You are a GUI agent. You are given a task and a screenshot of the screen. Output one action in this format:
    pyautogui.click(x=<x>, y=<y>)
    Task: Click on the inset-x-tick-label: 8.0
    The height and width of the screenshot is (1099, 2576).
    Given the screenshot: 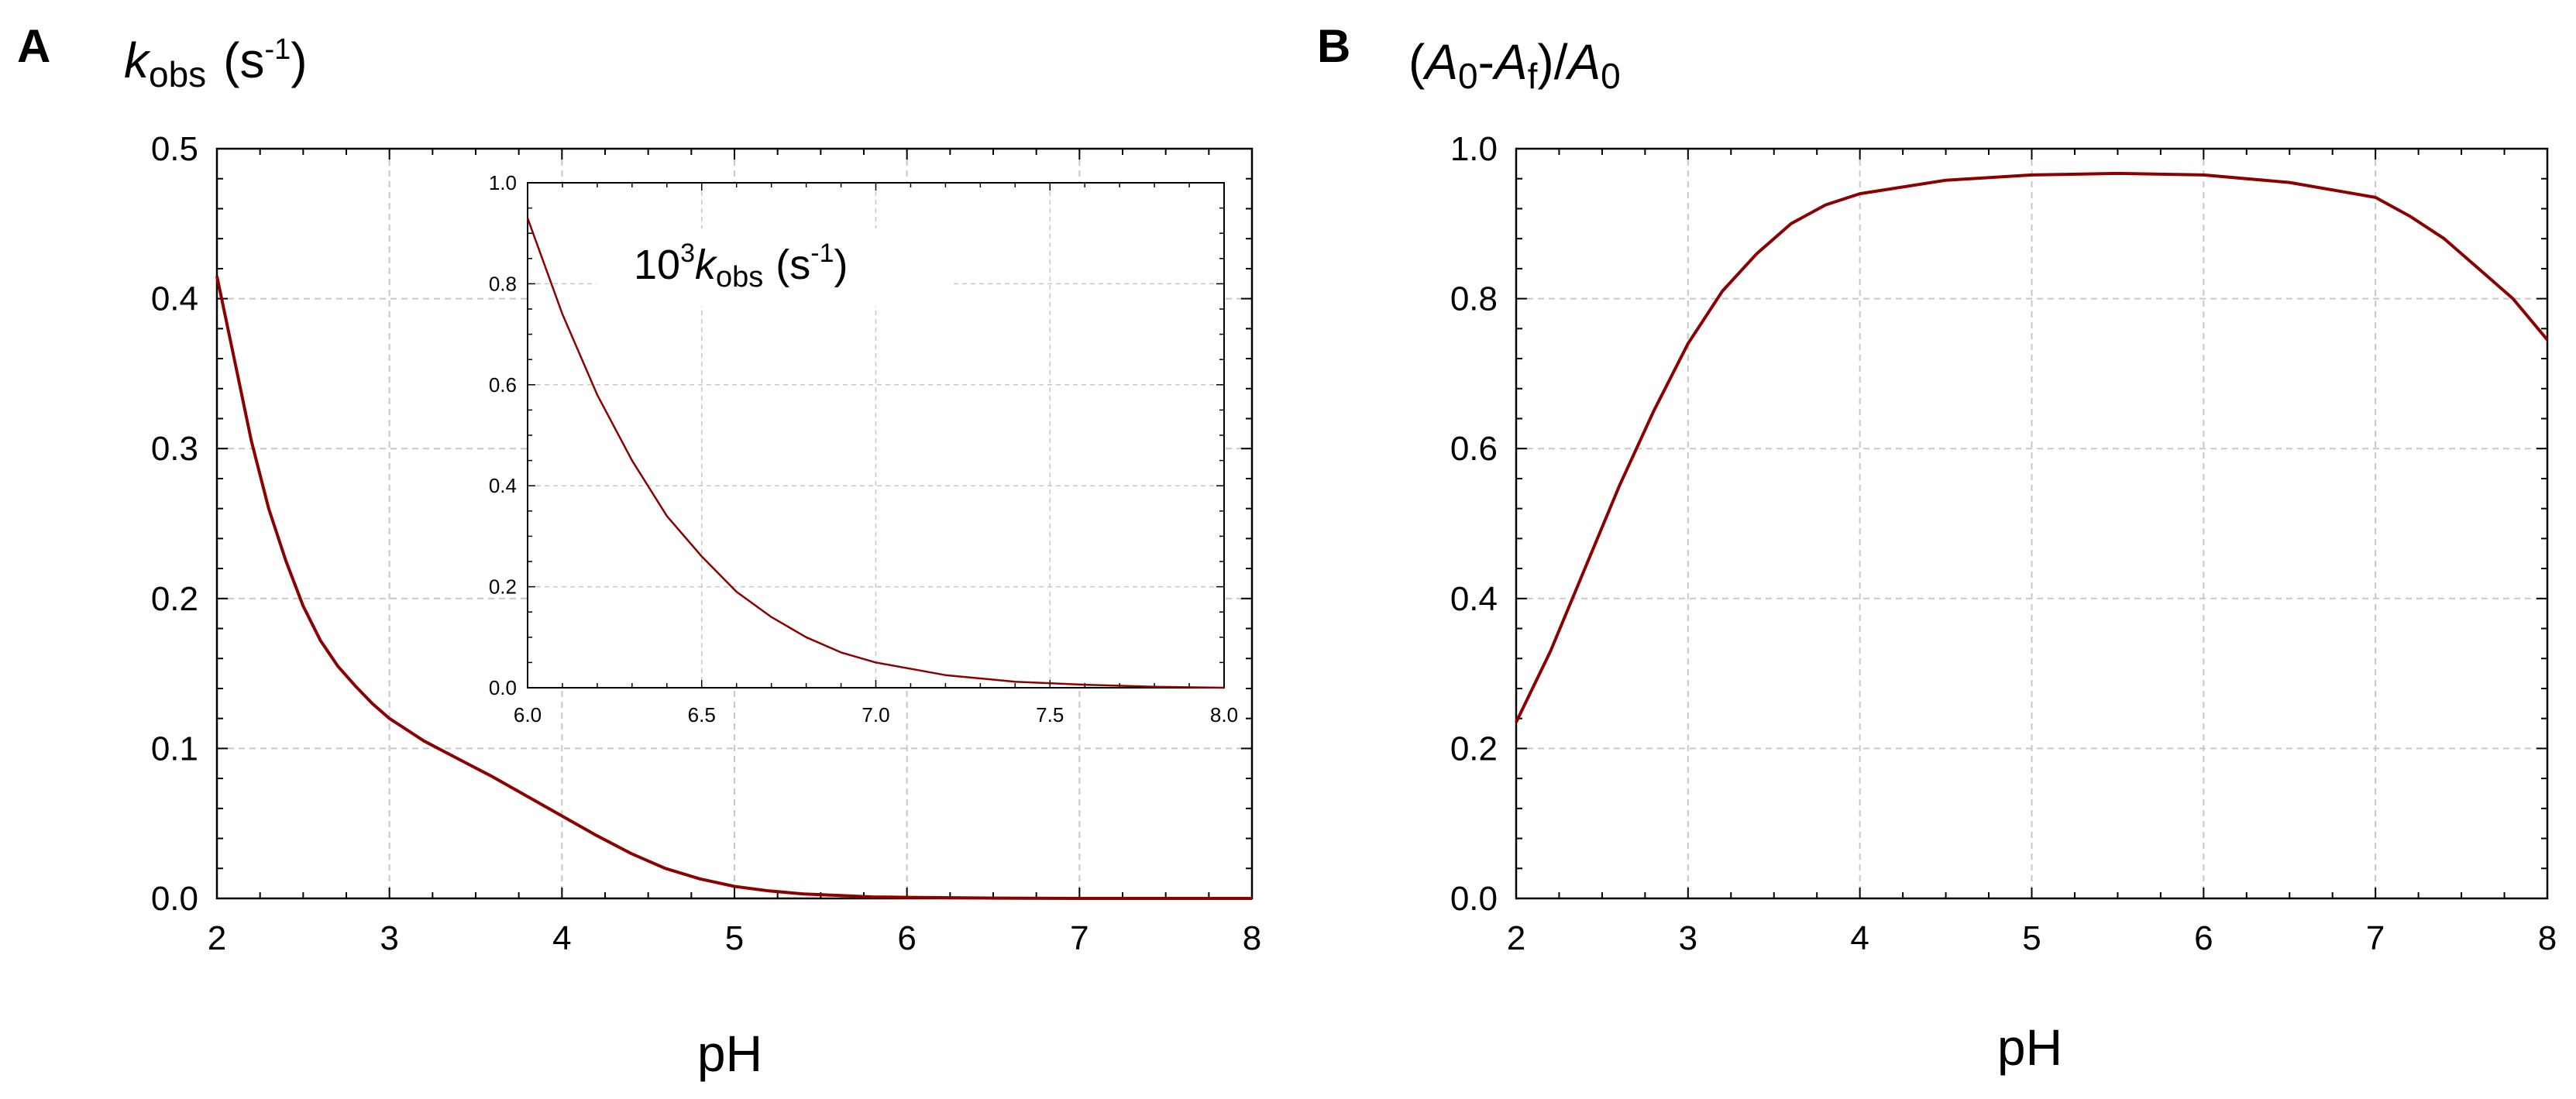 What is the action you would take?
    pyautogui.click(x=1224, y=714)
    